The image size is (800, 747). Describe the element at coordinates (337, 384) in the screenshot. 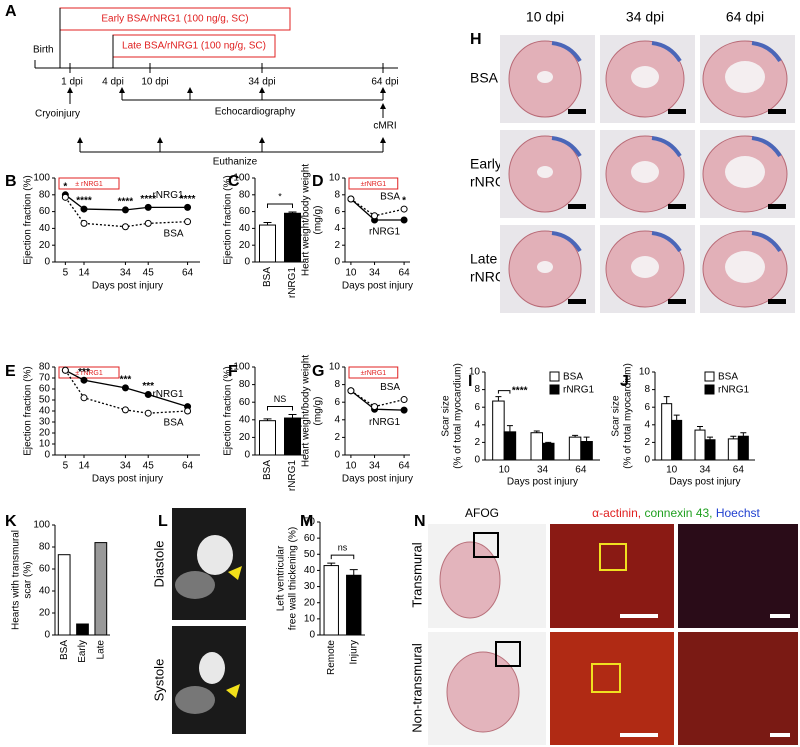

I see `y-tick-label: 8` at that location.